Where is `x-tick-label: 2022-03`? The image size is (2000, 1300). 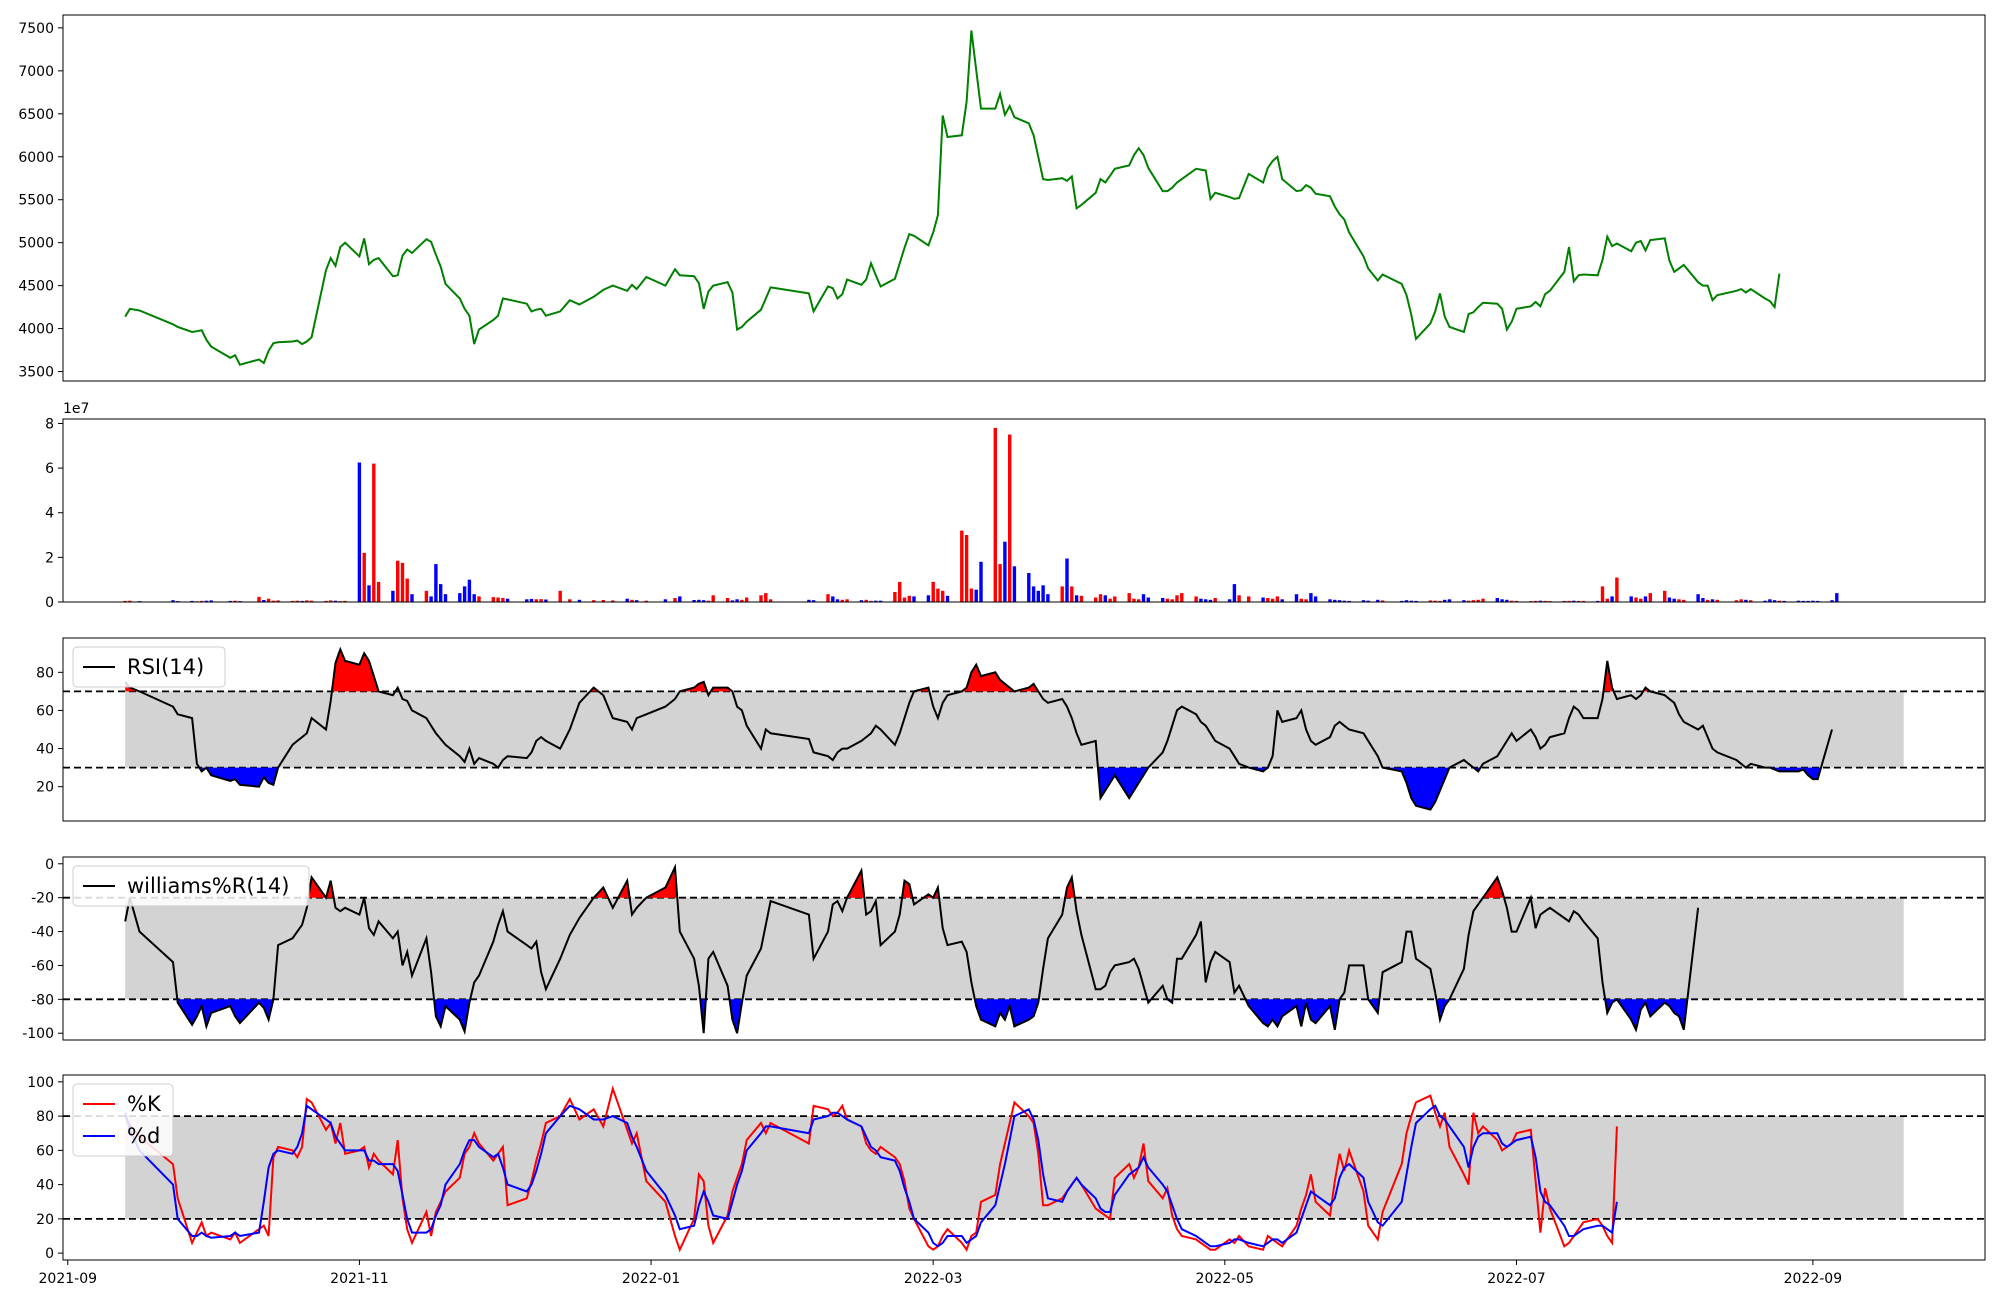
x-tick-label: 2022-03 is located at coordinates (933, 1279).